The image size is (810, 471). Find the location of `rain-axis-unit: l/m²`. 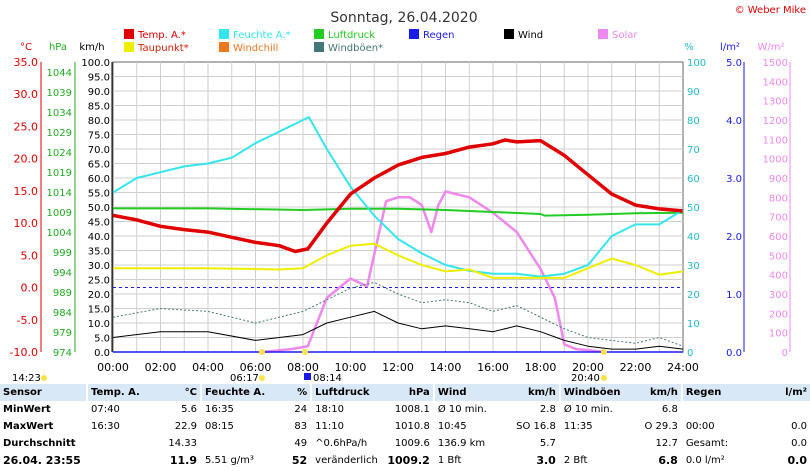

rain-axis-unit: l/m² is located at coordinates (730, 47).